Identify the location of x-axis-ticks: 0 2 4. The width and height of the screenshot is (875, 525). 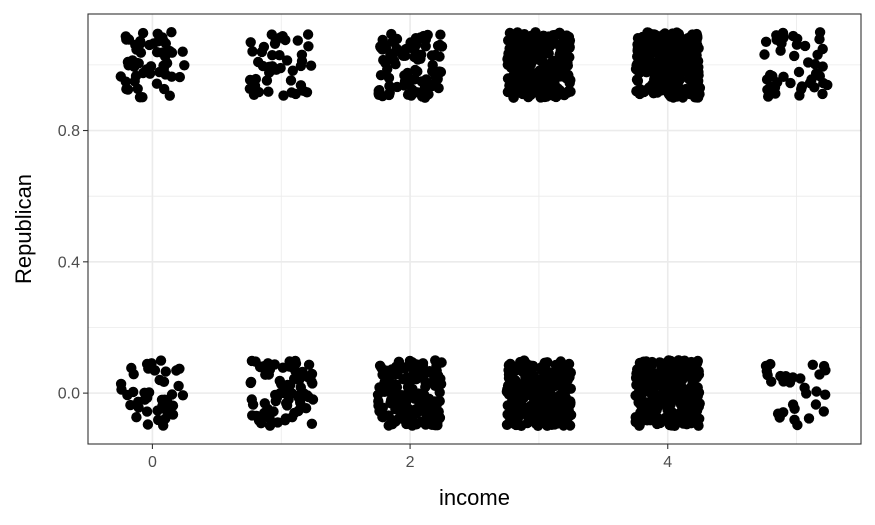
(410, 457).